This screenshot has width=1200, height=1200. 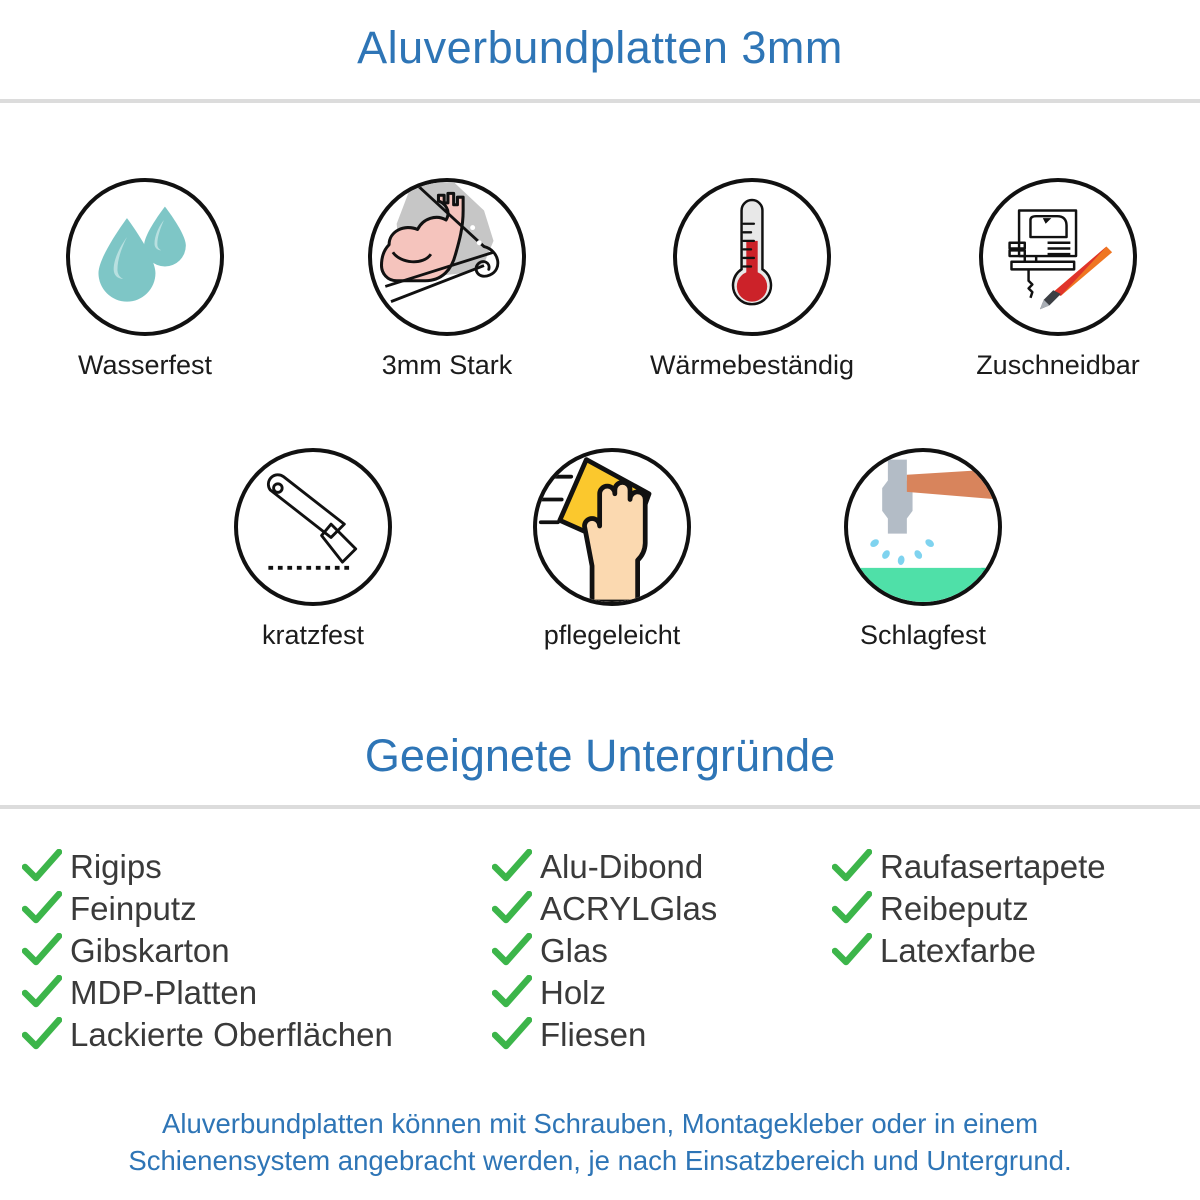 I want to click on list-item-label: Gibskarton, so click(x=150, y=950).